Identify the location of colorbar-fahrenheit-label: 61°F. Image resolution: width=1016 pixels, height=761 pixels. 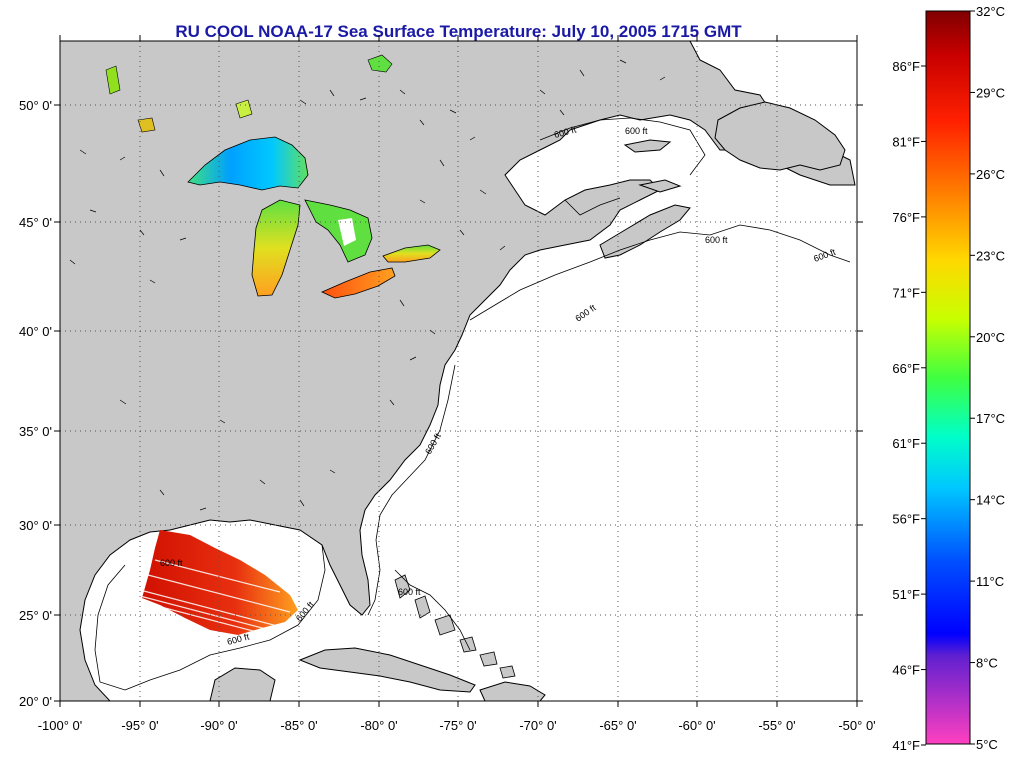
(906, 443).